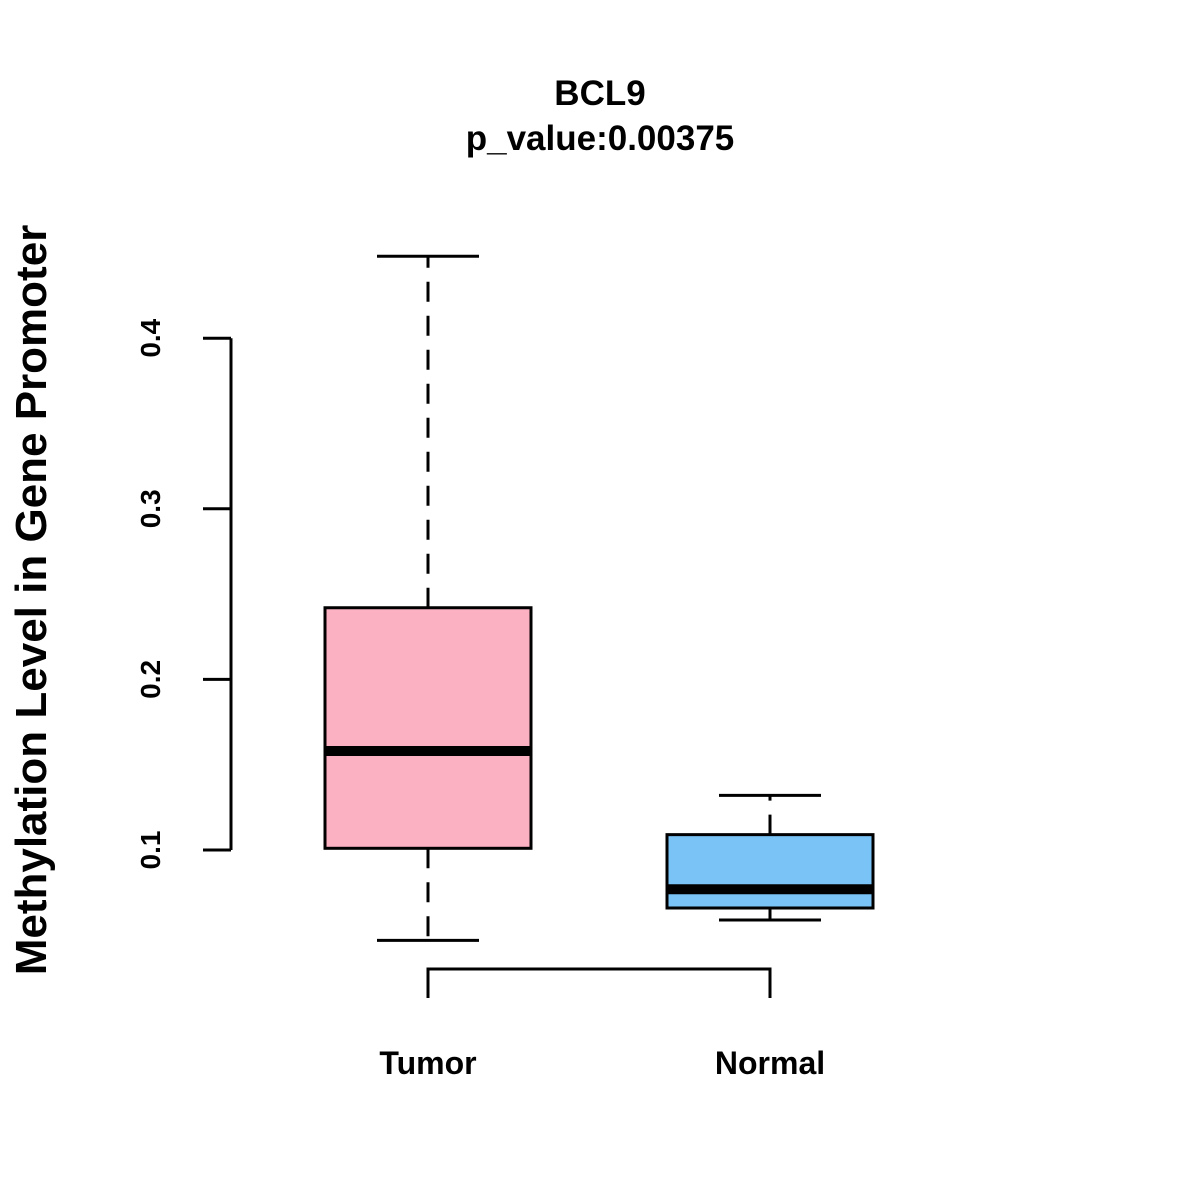 Image resolution: width=1200 pixels, height=1200 pixels. I want to click on y-tick-label: 0.2, so click(150, 679).